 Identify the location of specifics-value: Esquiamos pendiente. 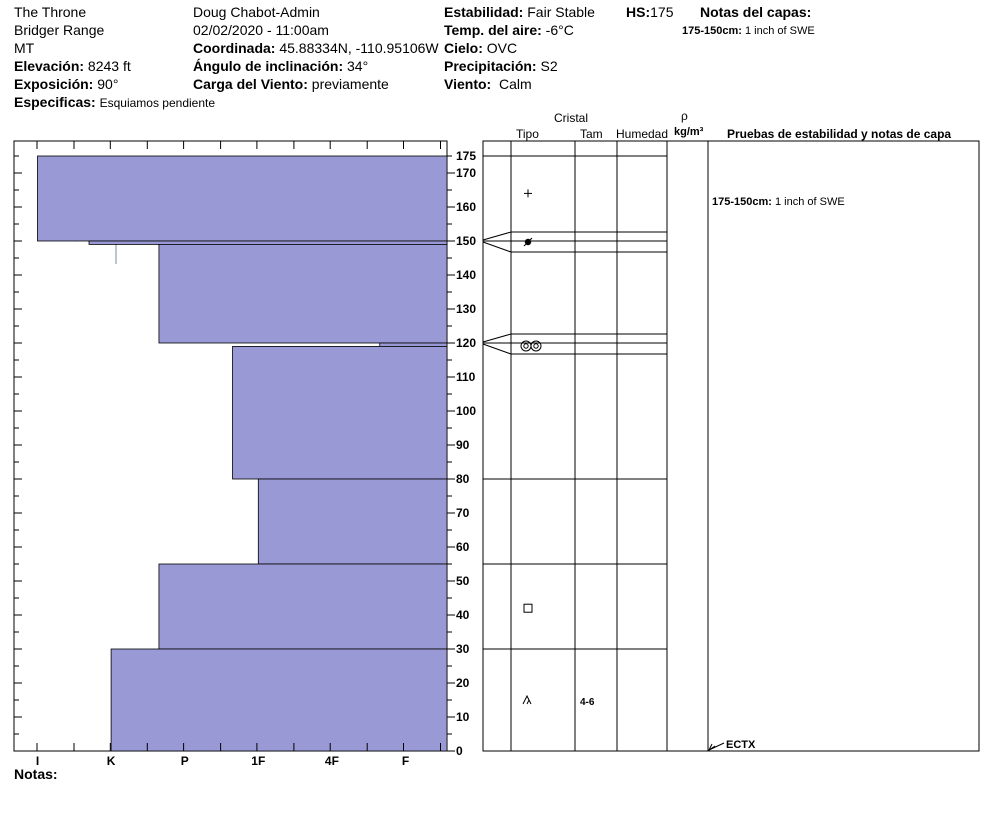
(157, 103).